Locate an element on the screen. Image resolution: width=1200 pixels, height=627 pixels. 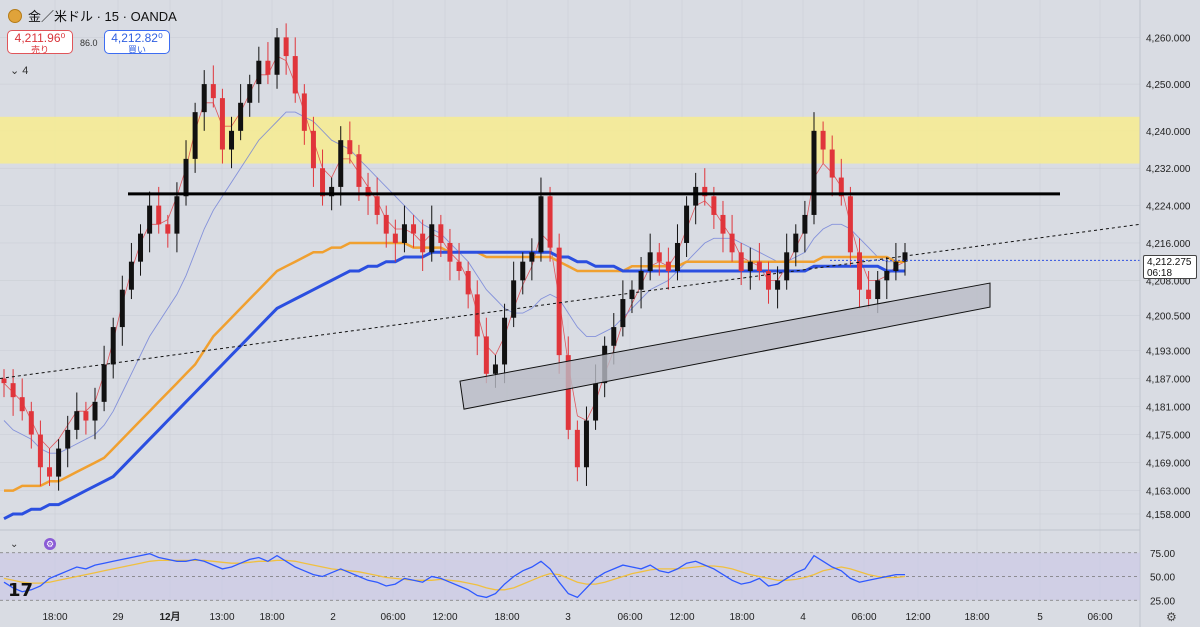
buy-label: 買い is located at coordinates (136, 50).